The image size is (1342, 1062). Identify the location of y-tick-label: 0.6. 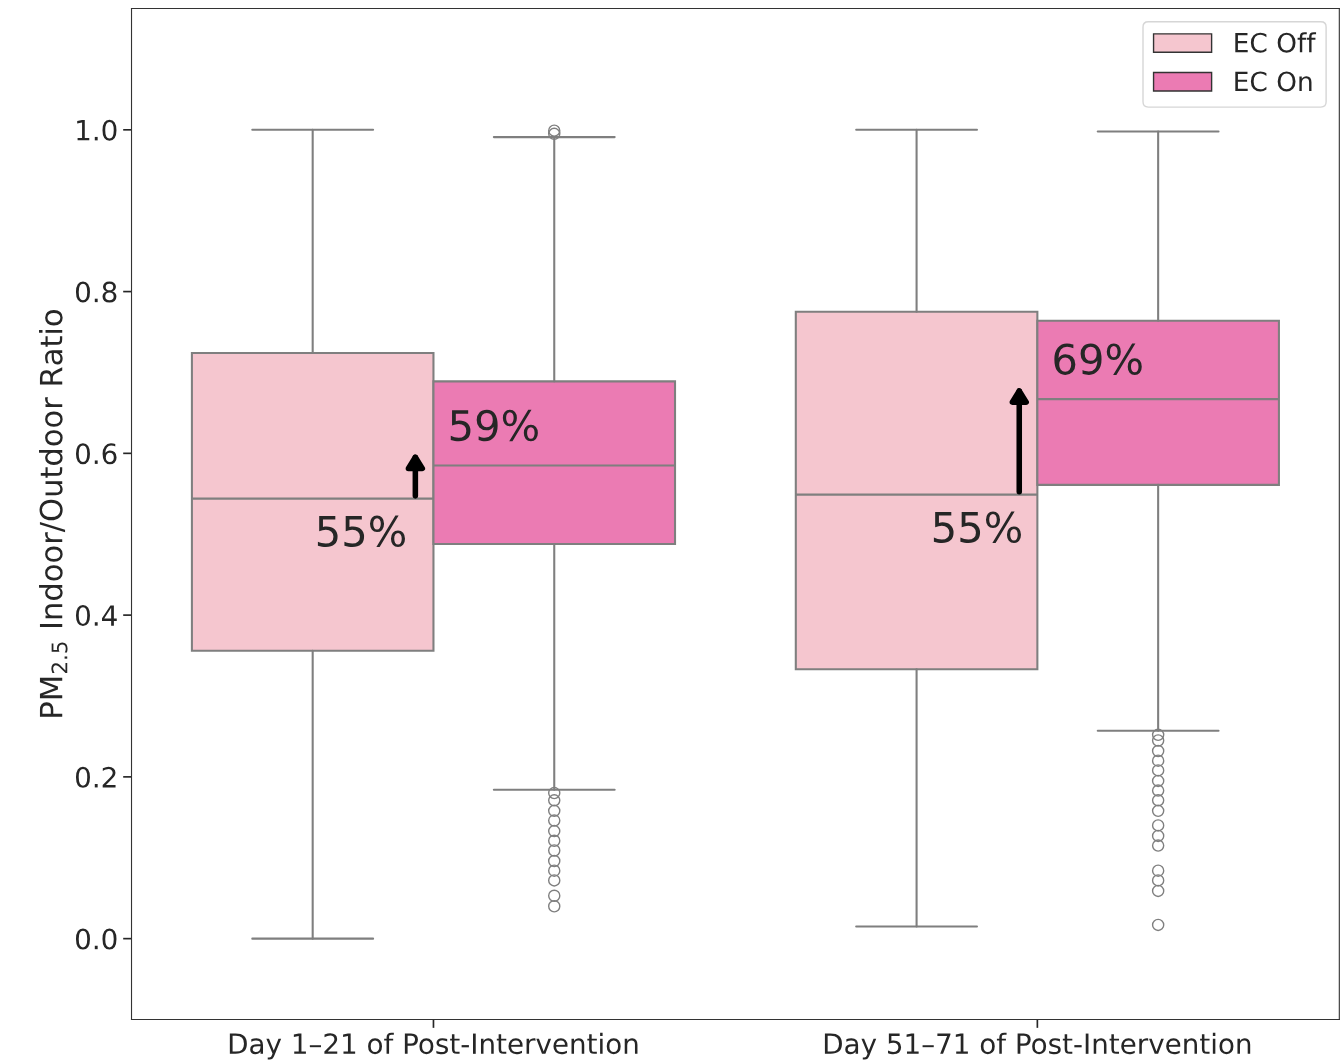
(96, 454).